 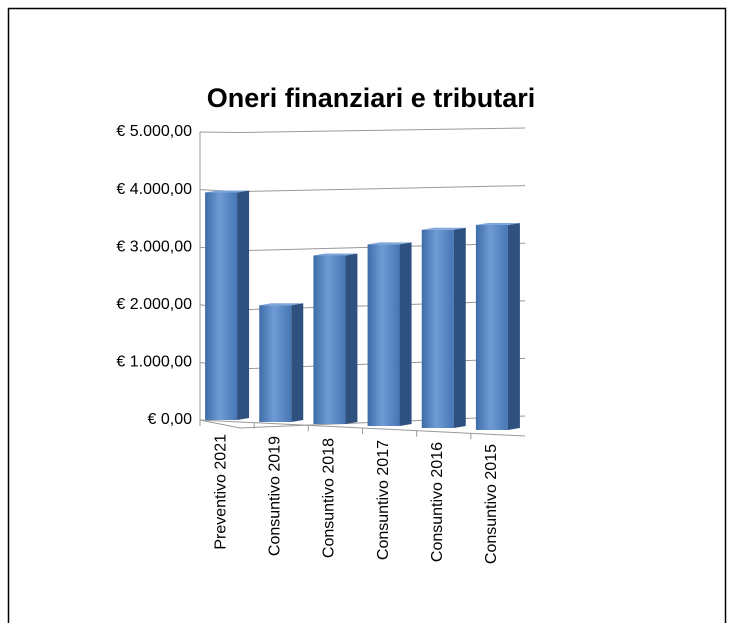 What do you see at coordinates (371, 98) in the screenshot?
I see `chart-title: Oneri finanziari e tributari` at bounding box center [371, 98].